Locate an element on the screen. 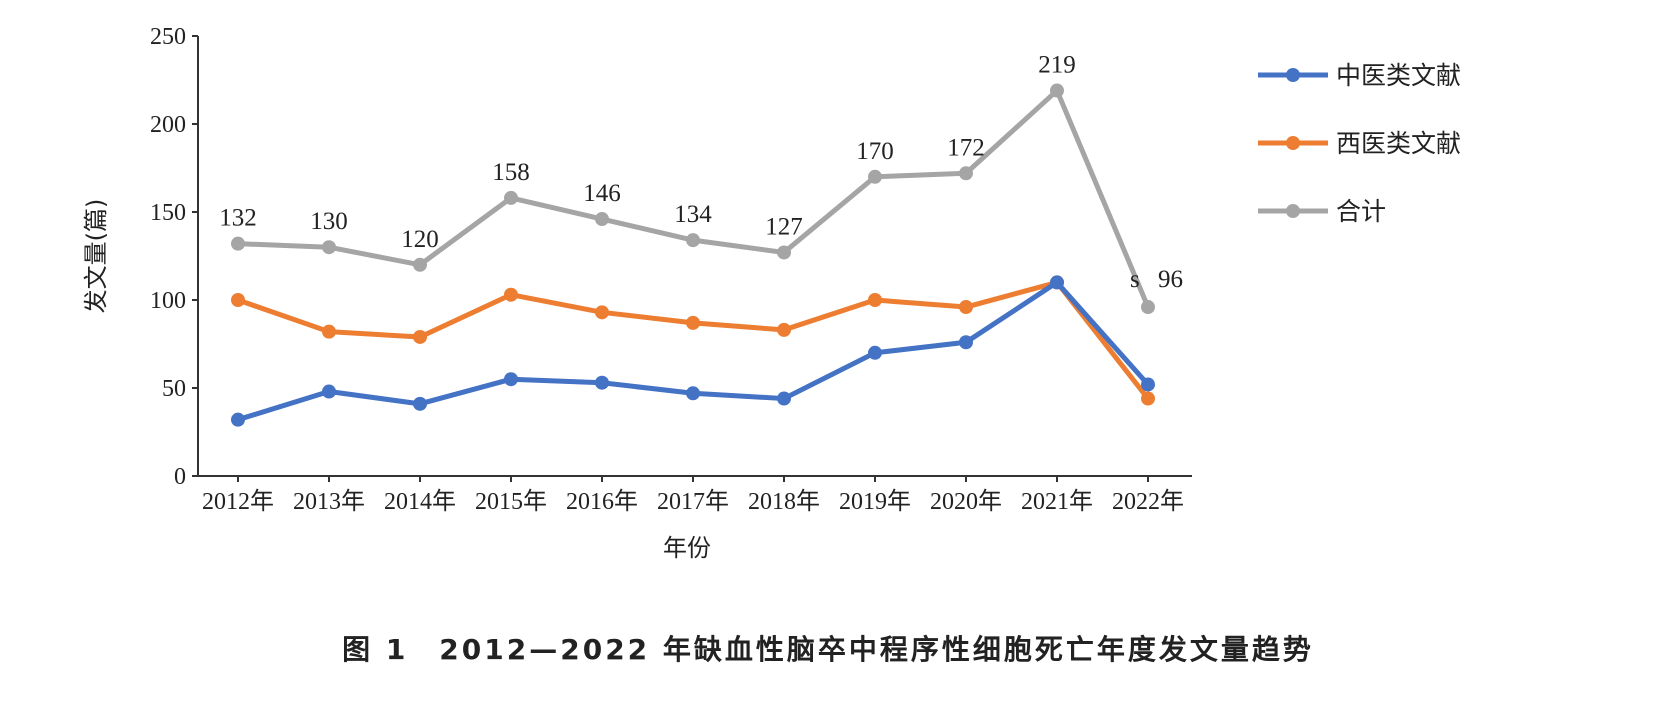 The image size is (1656, 701). y-axis-title: 发文量(篇) is located at coordinates (96, 256).